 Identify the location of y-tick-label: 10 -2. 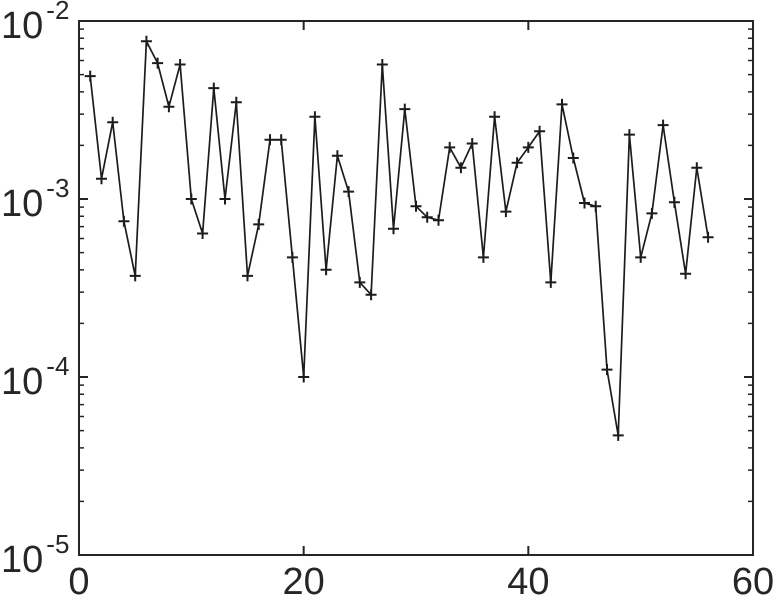
(35, 23).